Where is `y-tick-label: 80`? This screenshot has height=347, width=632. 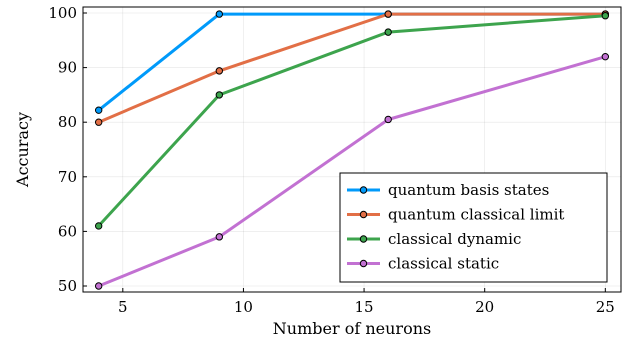
y-tick-label: 80 is located at coordinates (67, 122).